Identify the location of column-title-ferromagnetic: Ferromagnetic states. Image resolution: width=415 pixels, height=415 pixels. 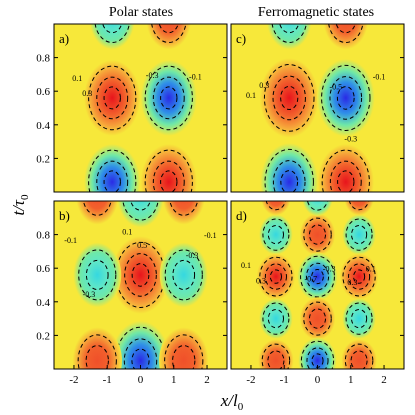
(316, 12).